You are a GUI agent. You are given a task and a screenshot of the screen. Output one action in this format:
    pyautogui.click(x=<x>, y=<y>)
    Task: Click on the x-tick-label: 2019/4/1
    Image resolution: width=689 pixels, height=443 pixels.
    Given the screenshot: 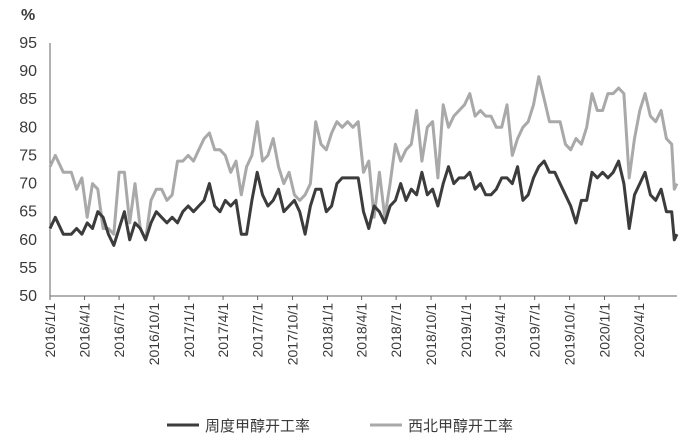 What is the action you would take?
    pyautogui.click(x=500, y=330)
    